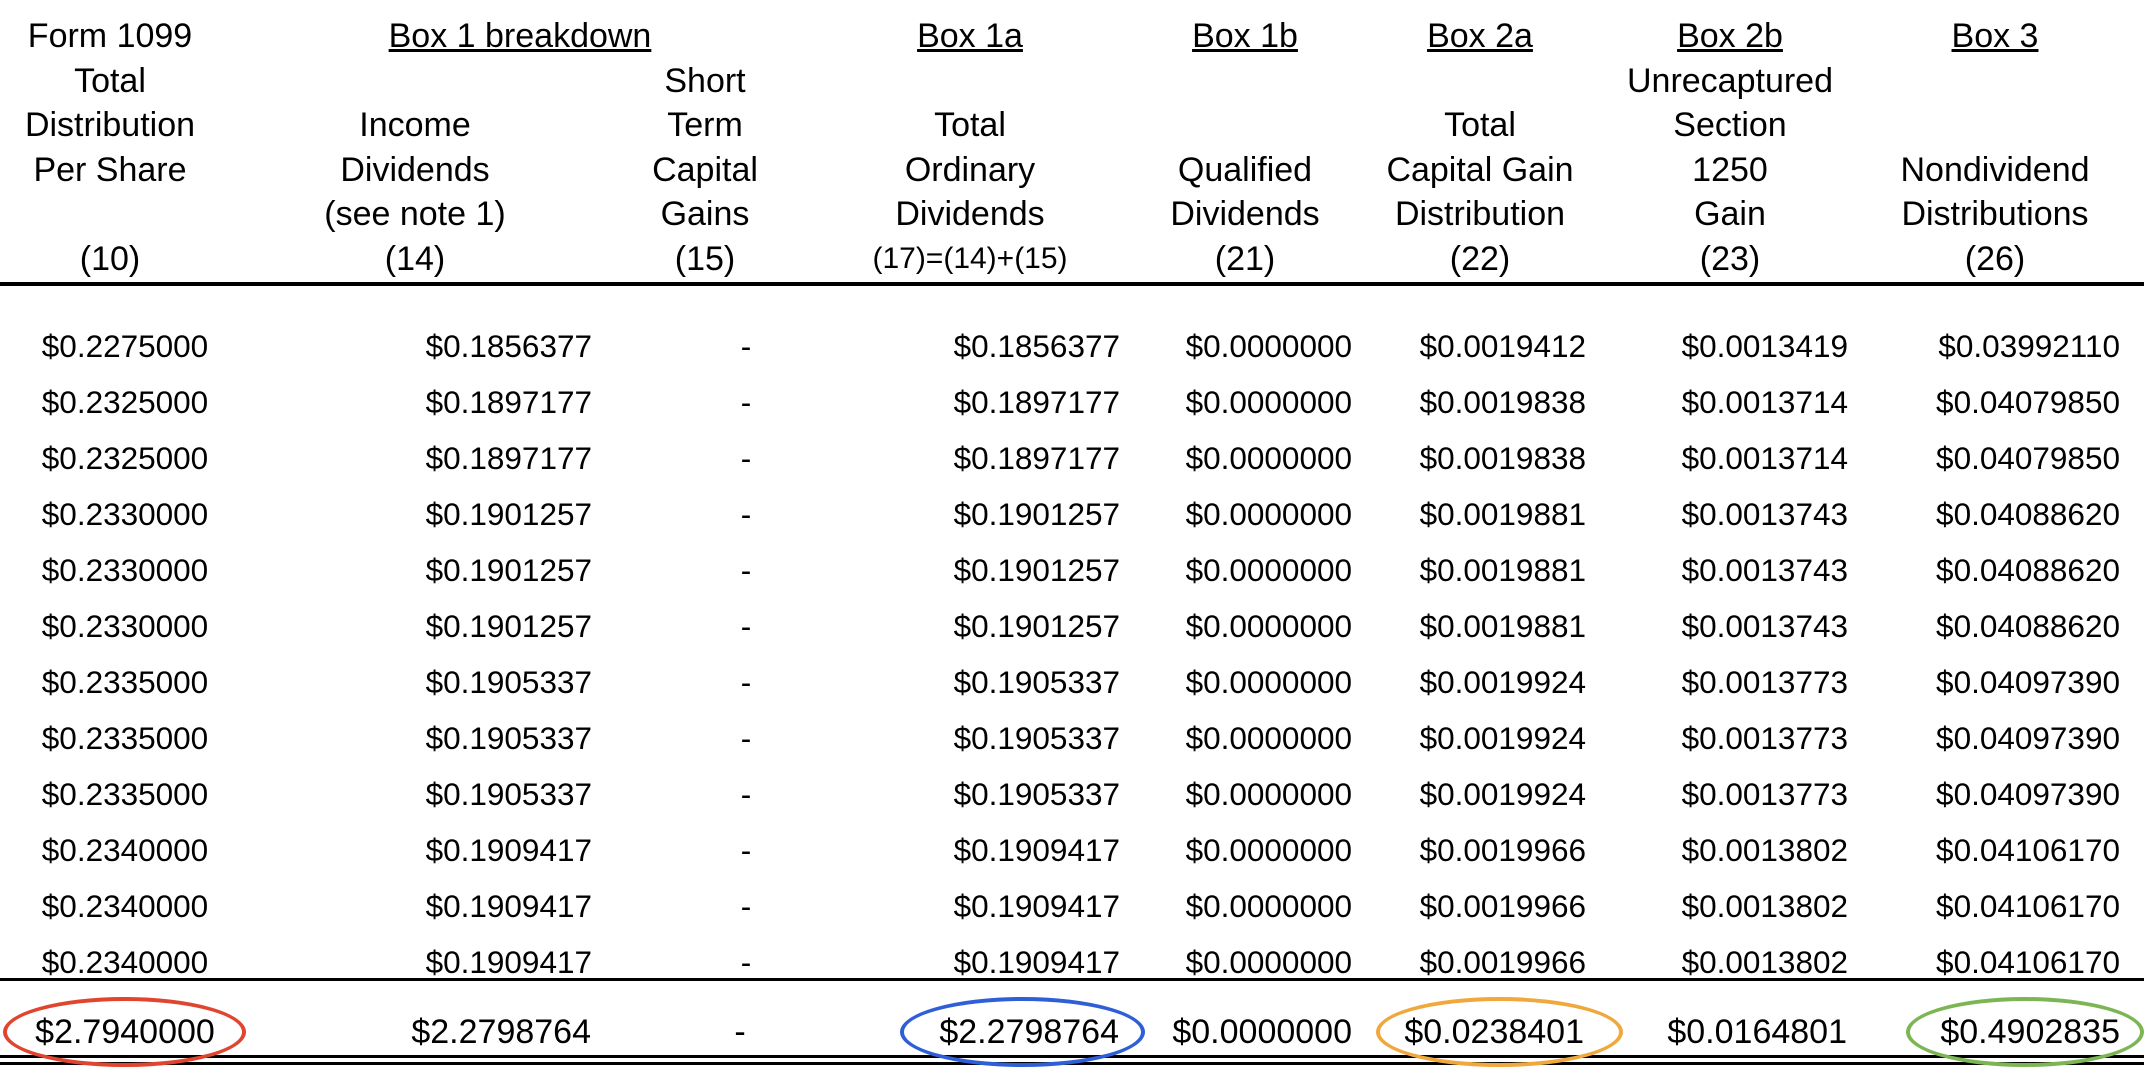 This screenshot has height=1074, width=2144. Describe the element at coordinates (1245, 169) in the screenshot. I see `header-line: Qualified` at that location.